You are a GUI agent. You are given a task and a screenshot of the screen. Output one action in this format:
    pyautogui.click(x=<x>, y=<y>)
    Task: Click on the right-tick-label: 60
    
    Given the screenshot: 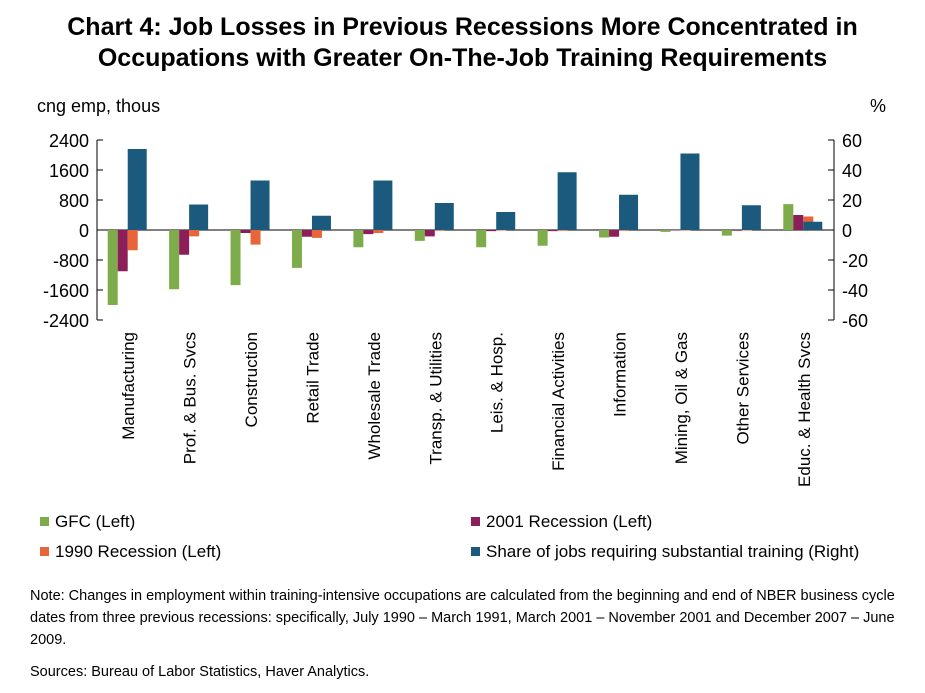 What is the action you would take?
    pyautogui.click(x=852, y=141)
    